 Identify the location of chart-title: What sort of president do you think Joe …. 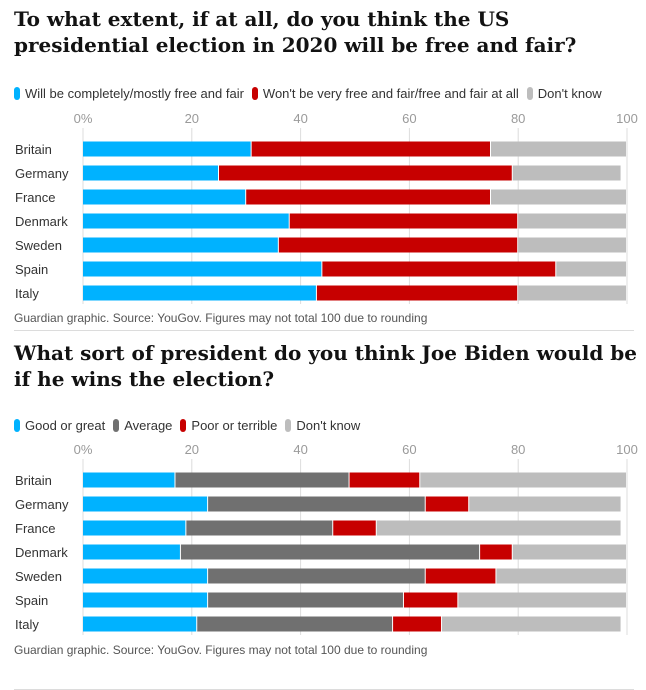
(326, 366).